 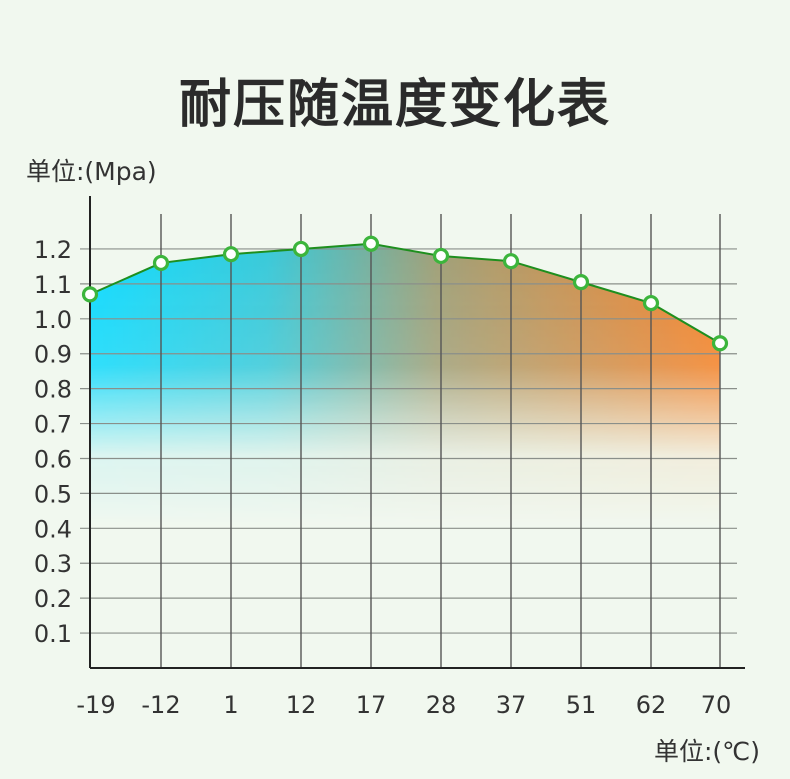 I want to click on x-tick-label: 12, so click(x=301, y=705).